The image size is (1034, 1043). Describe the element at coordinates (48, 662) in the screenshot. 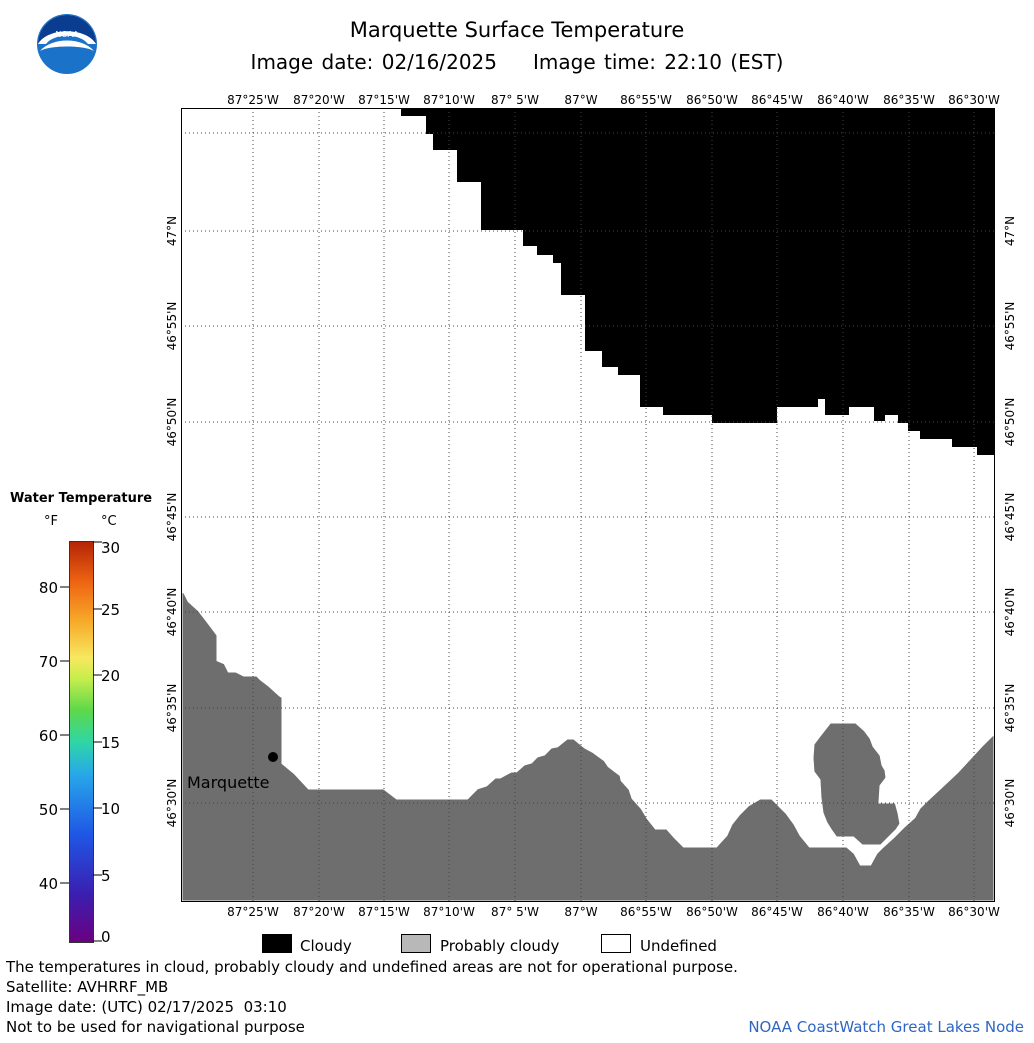

I see `fahrenheit-tick: 70` at that location.